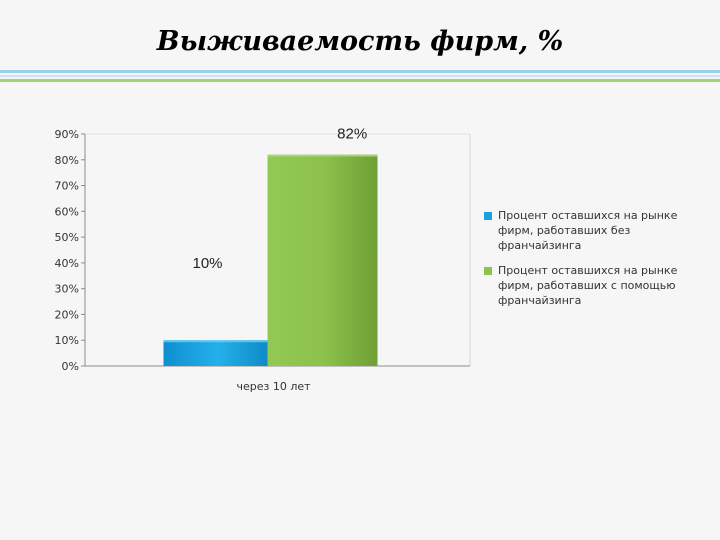 Image resolution: width=720 pixels, height=540 pixels. What do you see at coordinates (67, 340) in the screenshot?
I see `y-tick-label: 10%` at bounding box center [67, 340].